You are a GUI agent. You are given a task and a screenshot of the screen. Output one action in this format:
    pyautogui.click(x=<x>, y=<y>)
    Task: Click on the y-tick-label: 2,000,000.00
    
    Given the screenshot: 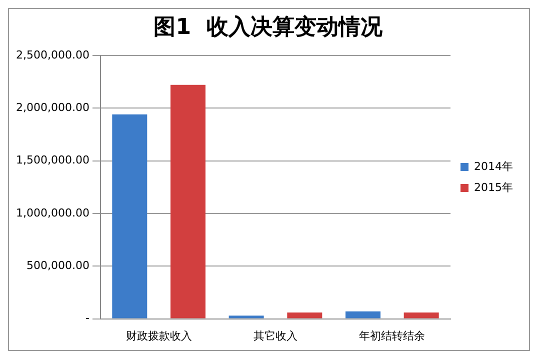 What is the action you would take?
    pyautogui.click(x=53, y=107)
    